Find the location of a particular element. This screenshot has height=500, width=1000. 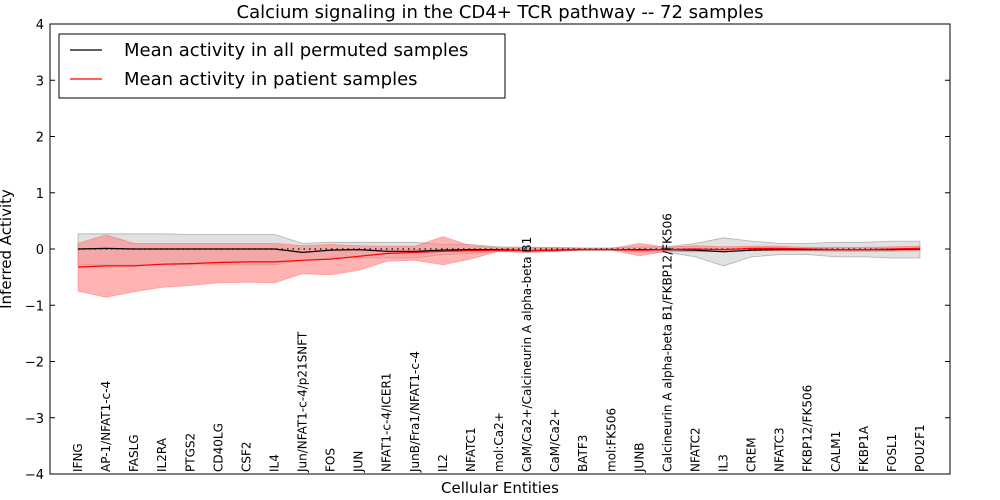

x-axis-title: Cellular Entities is located at coordinates (500, 488).